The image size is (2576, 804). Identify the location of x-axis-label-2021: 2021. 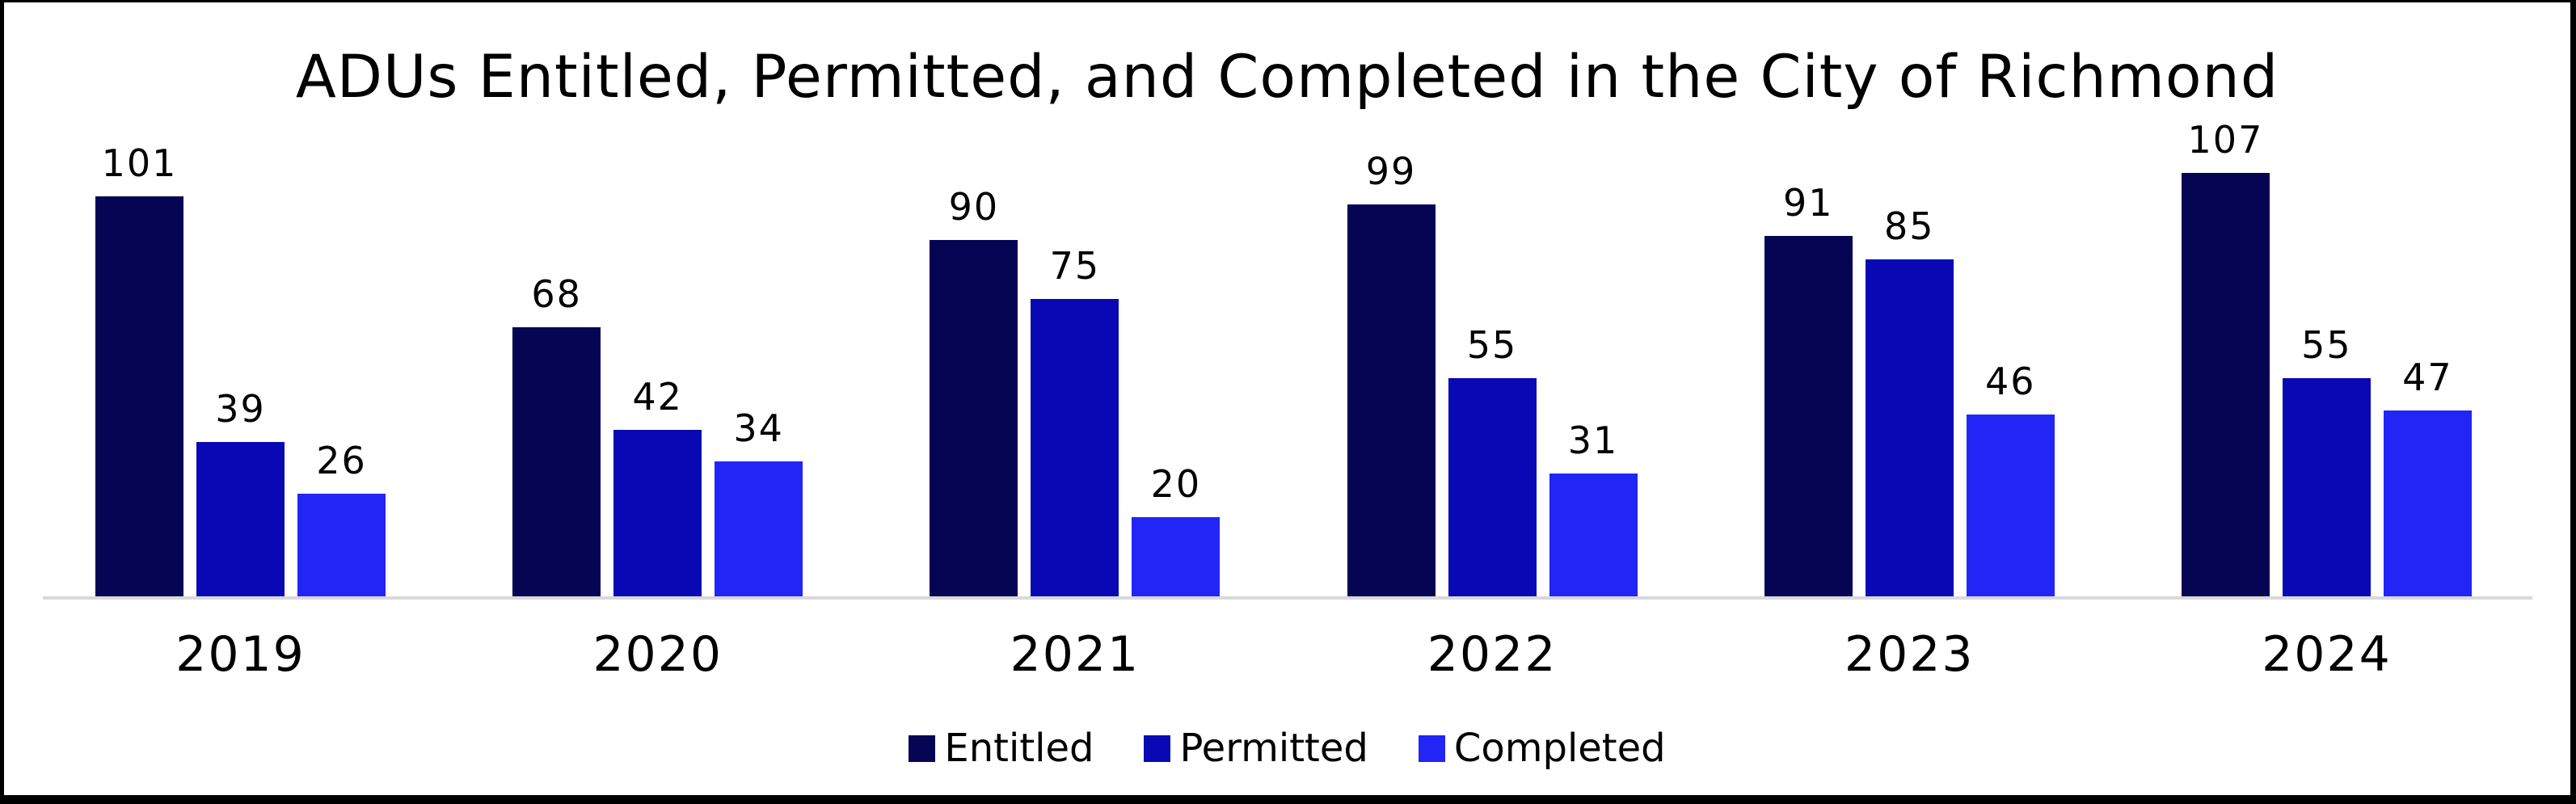
(1075, 654).